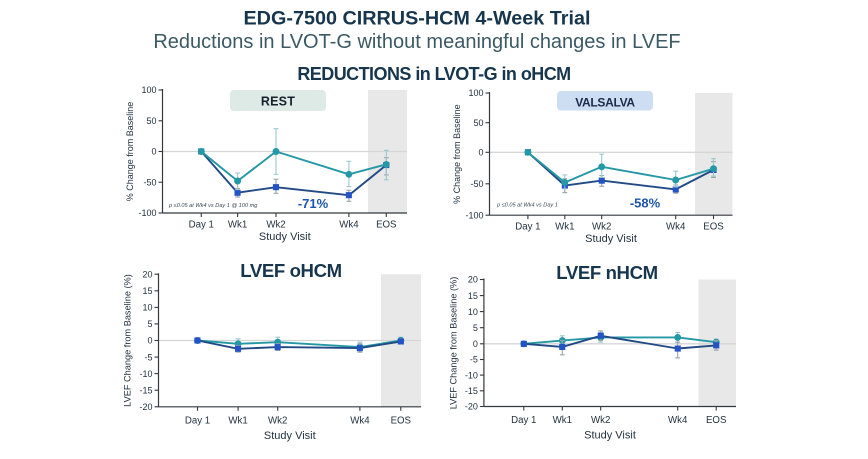 Image resolution: width=868 pixels, height=459 pixels. I want to click on svg-text: VALSALVA, so click(605, 102).